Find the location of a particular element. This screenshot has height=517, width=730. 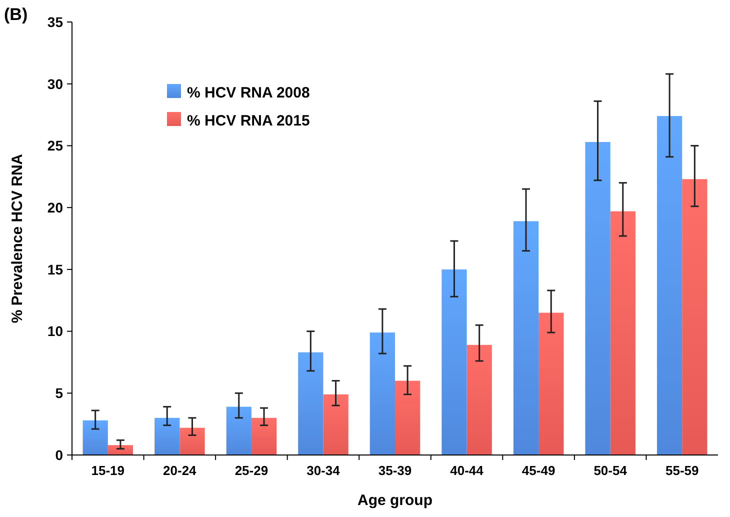

y-tick-label: 20 is located at coordinates (55, 207).